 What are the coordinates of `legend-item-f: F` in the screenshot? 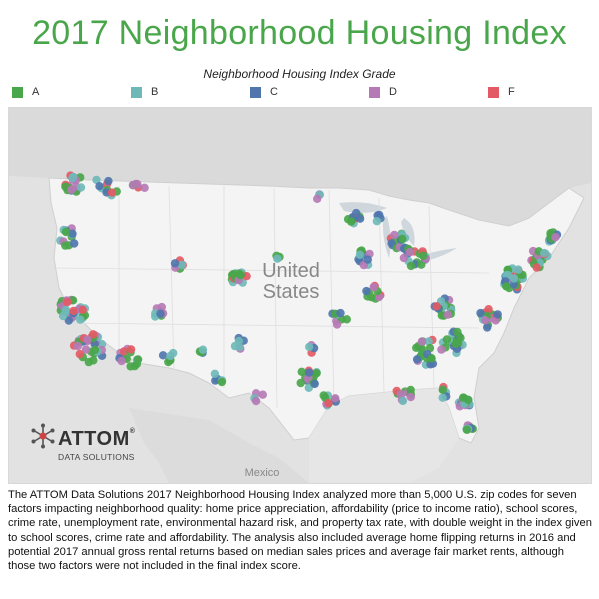 It's located at (501, 92).